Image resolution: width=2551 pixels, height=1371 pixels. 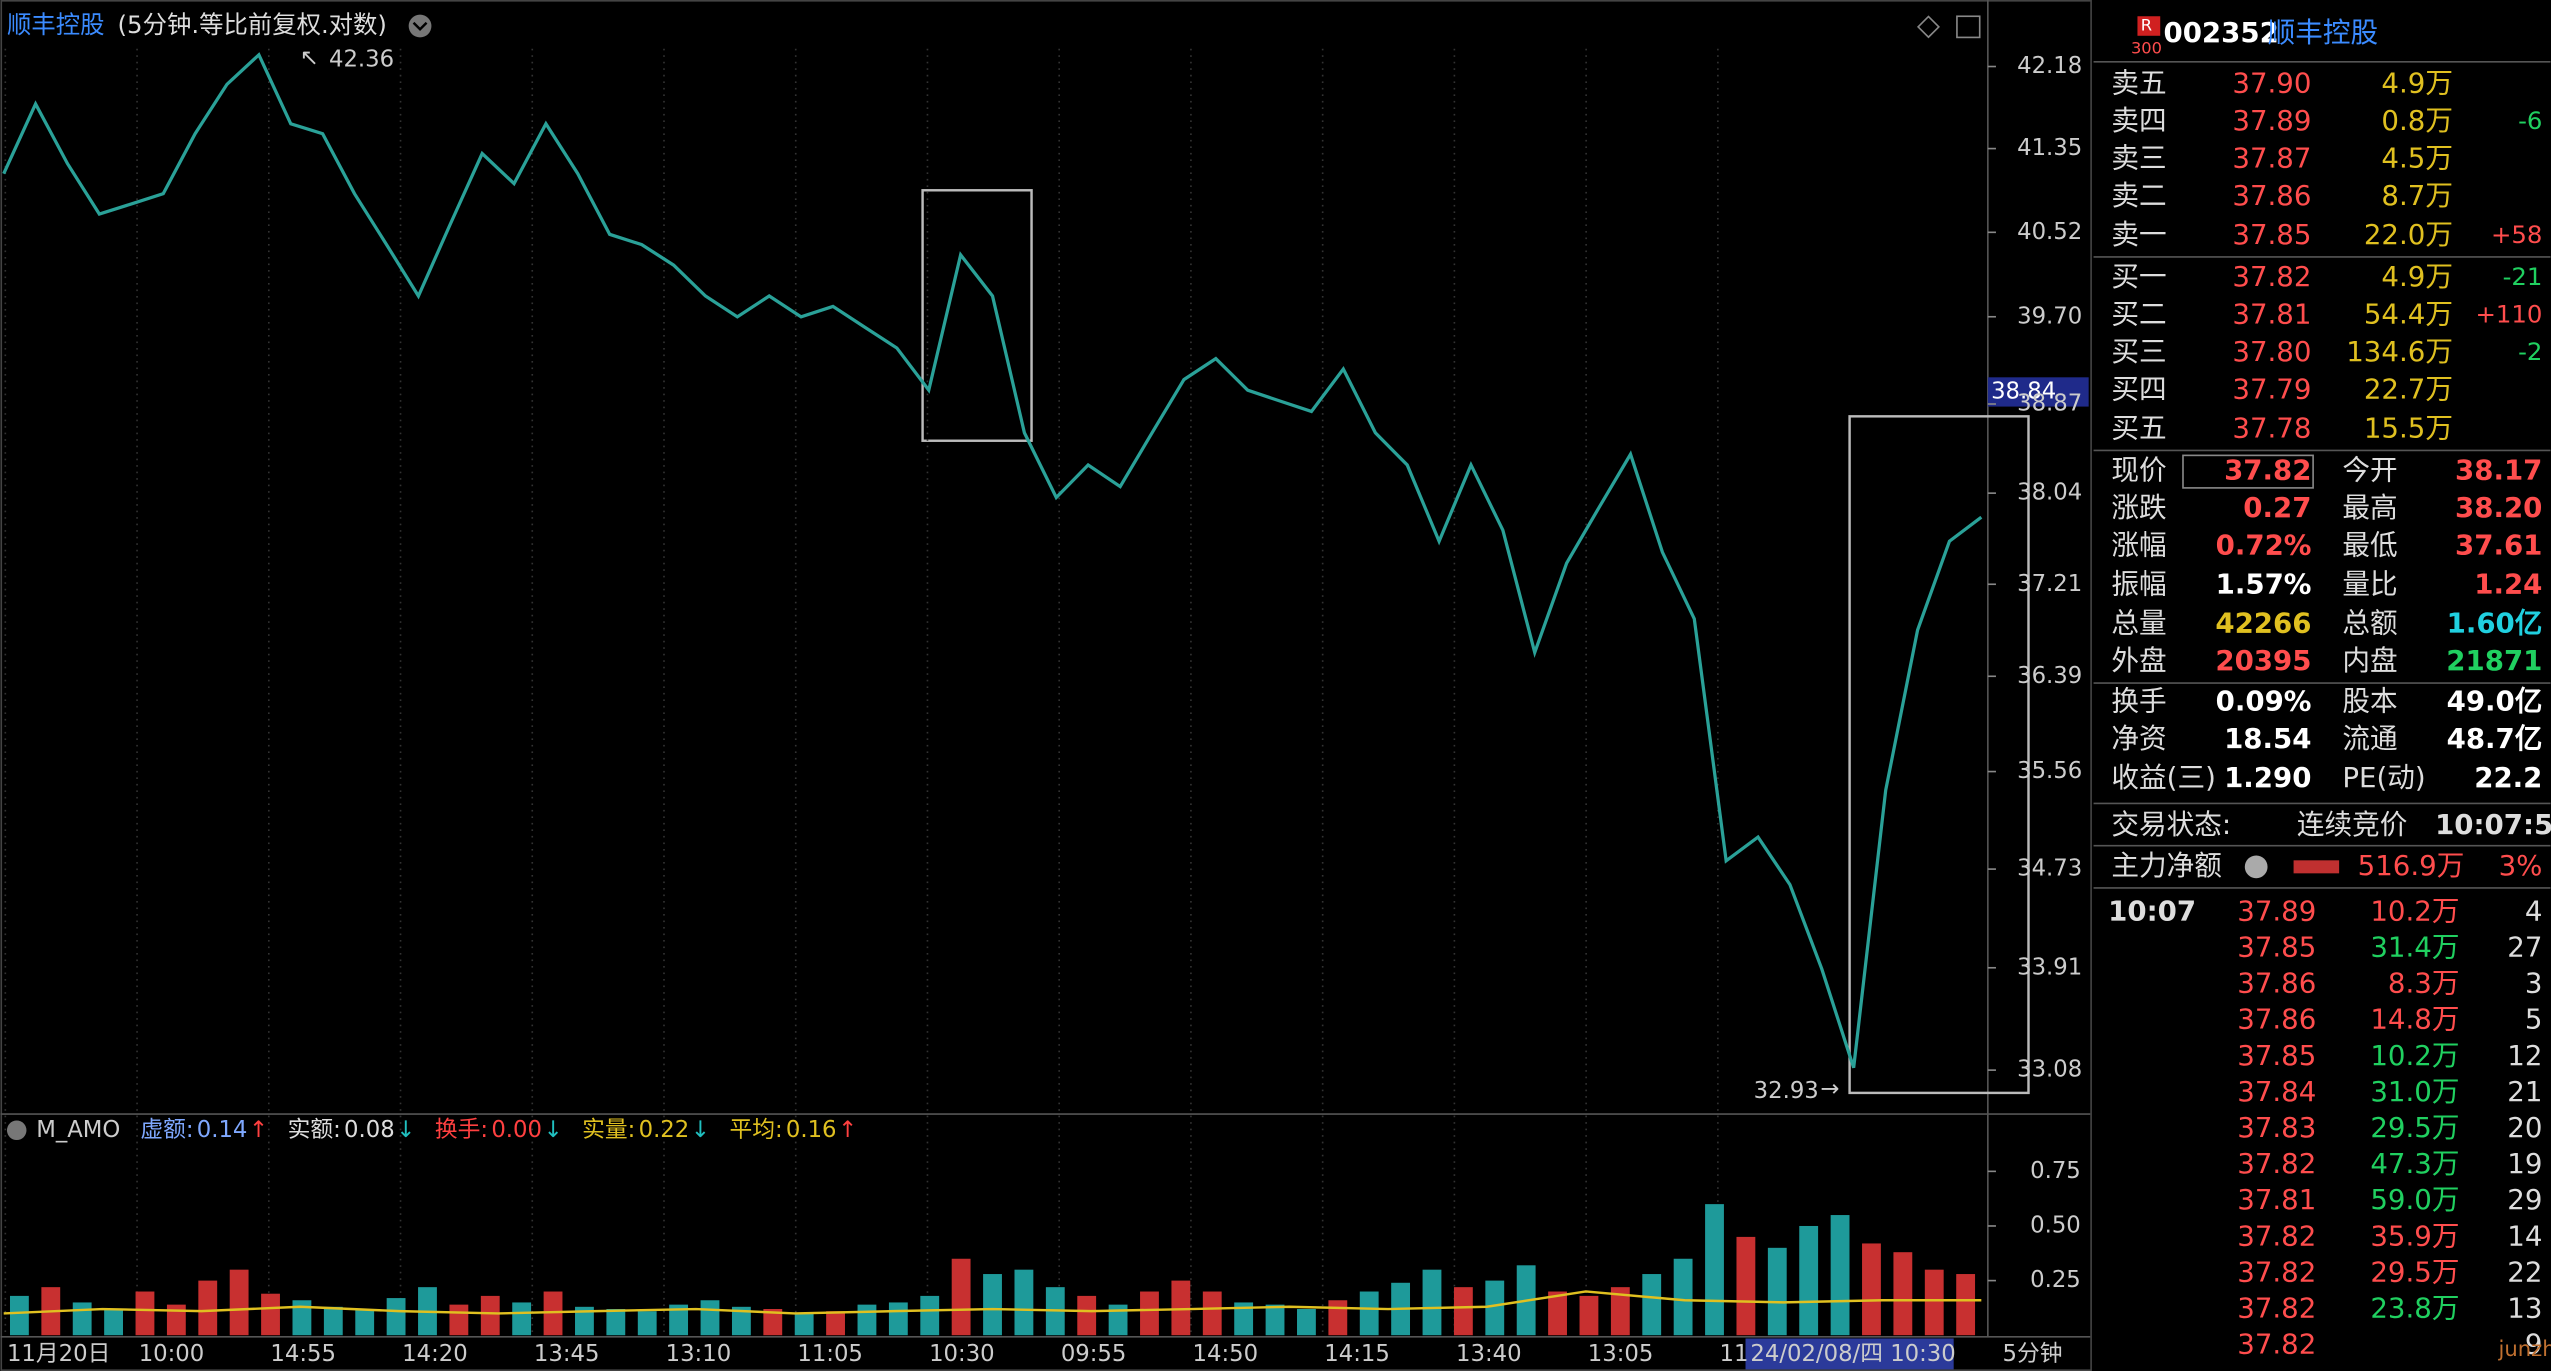 I want to click on y-tick-label: 35.56, so click(x=2049, y=771).